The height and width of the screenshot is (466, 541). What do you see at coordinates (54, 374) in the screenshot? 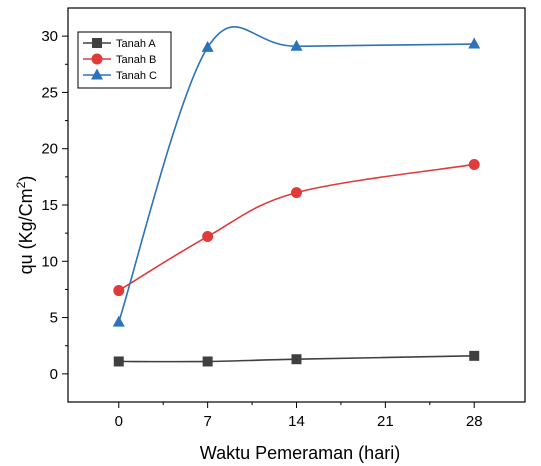
I see `y-tick-label: 0` at bounding box center [54, 374].